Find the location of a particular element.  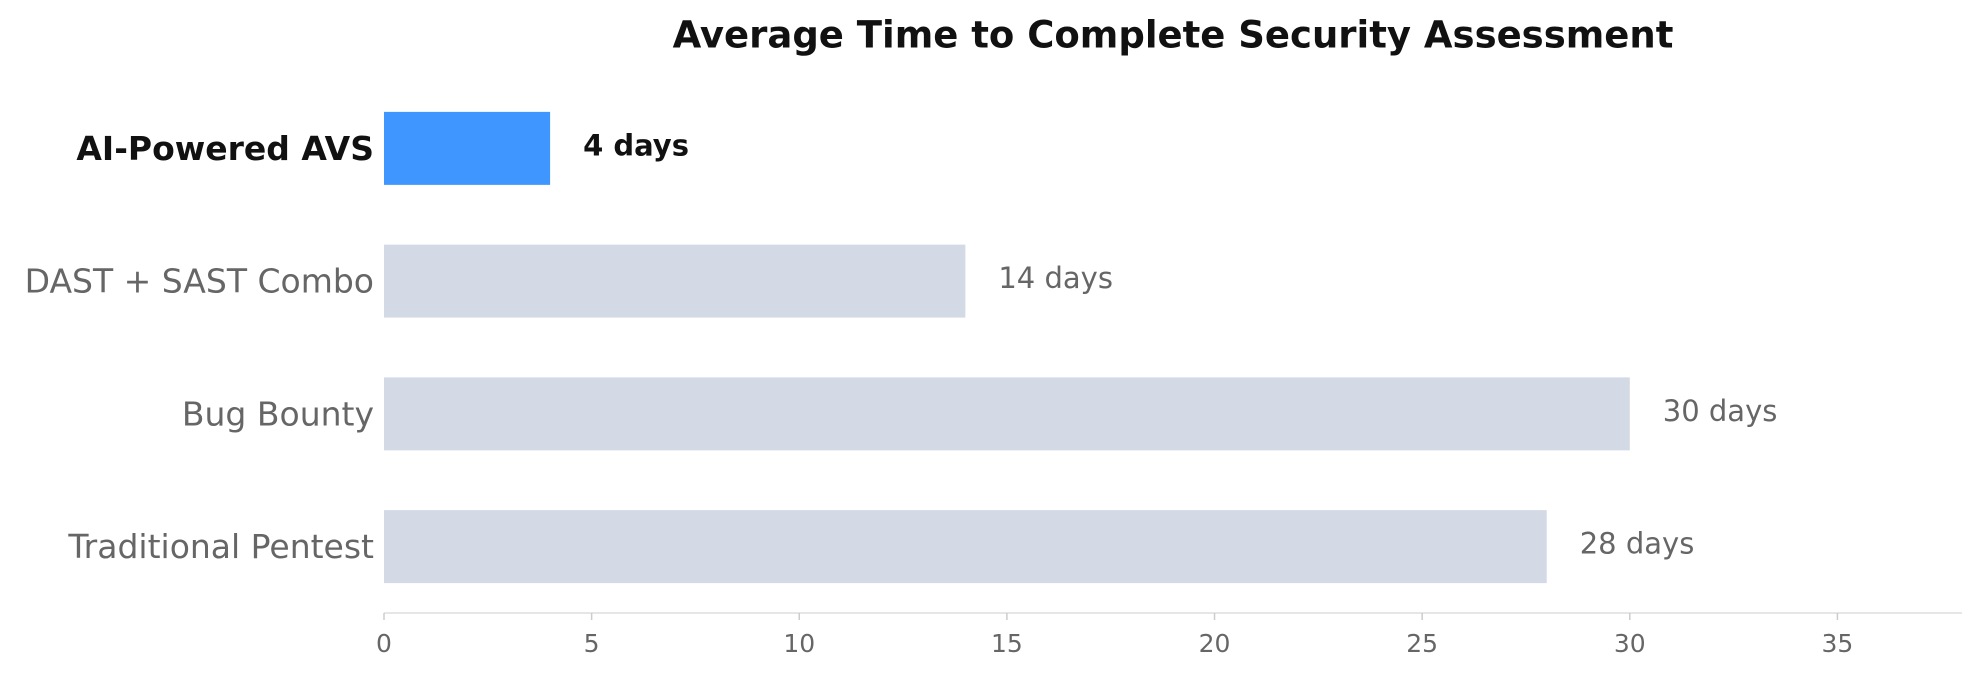

x-tick-label: 30 is located at coordinates (1630, 643).